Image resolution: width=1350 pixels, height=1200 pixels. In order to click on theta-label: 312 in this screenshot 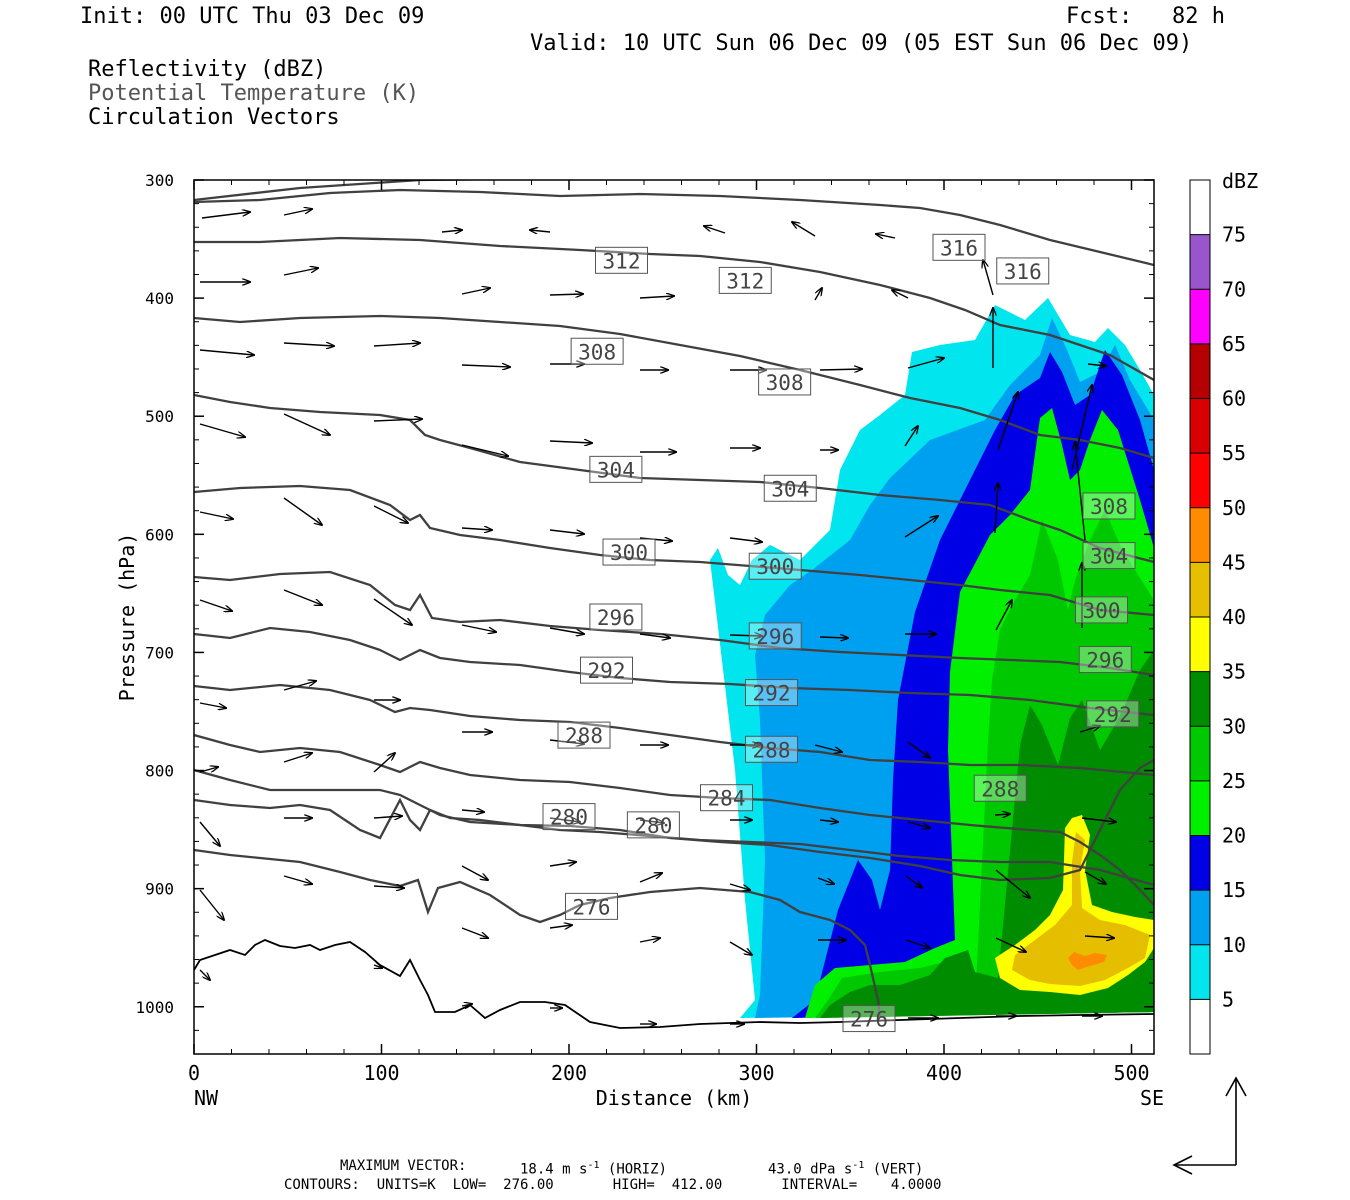, I will do `click(745, 280)`.